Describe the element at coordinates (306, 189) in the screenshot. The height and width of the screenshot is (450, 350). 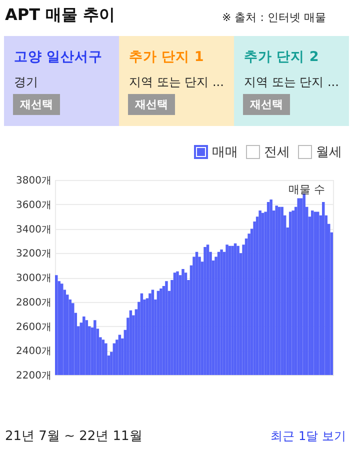
I see `annotation: 매물 수` at that location.